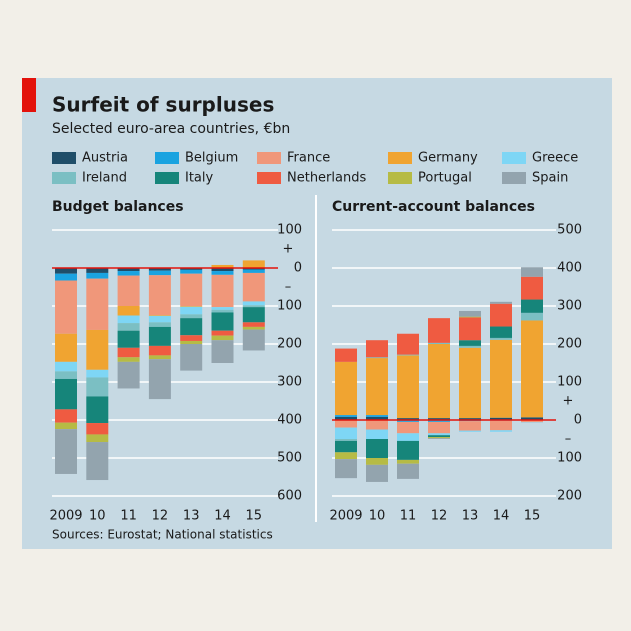  Describe the element at coordinates (104, 178) in the screenshot. I see `legend-label: Ireland` at that location.